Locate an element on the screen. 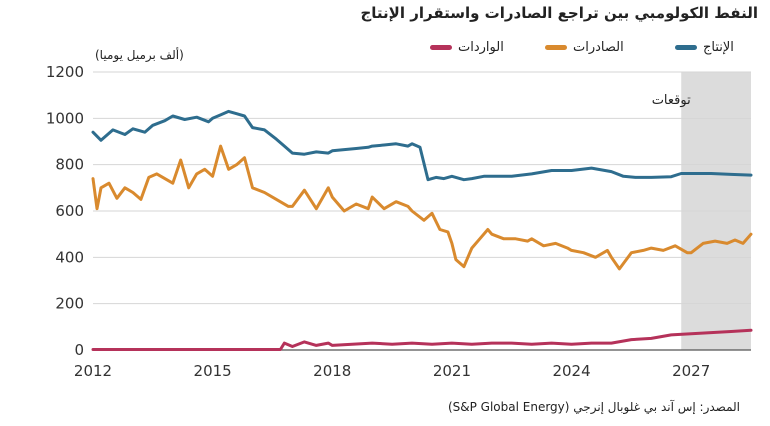 This screenshot has height=426, width=770. y-axis-unit: (ألف برميل يوميا) is located at coordinates (139, 55).